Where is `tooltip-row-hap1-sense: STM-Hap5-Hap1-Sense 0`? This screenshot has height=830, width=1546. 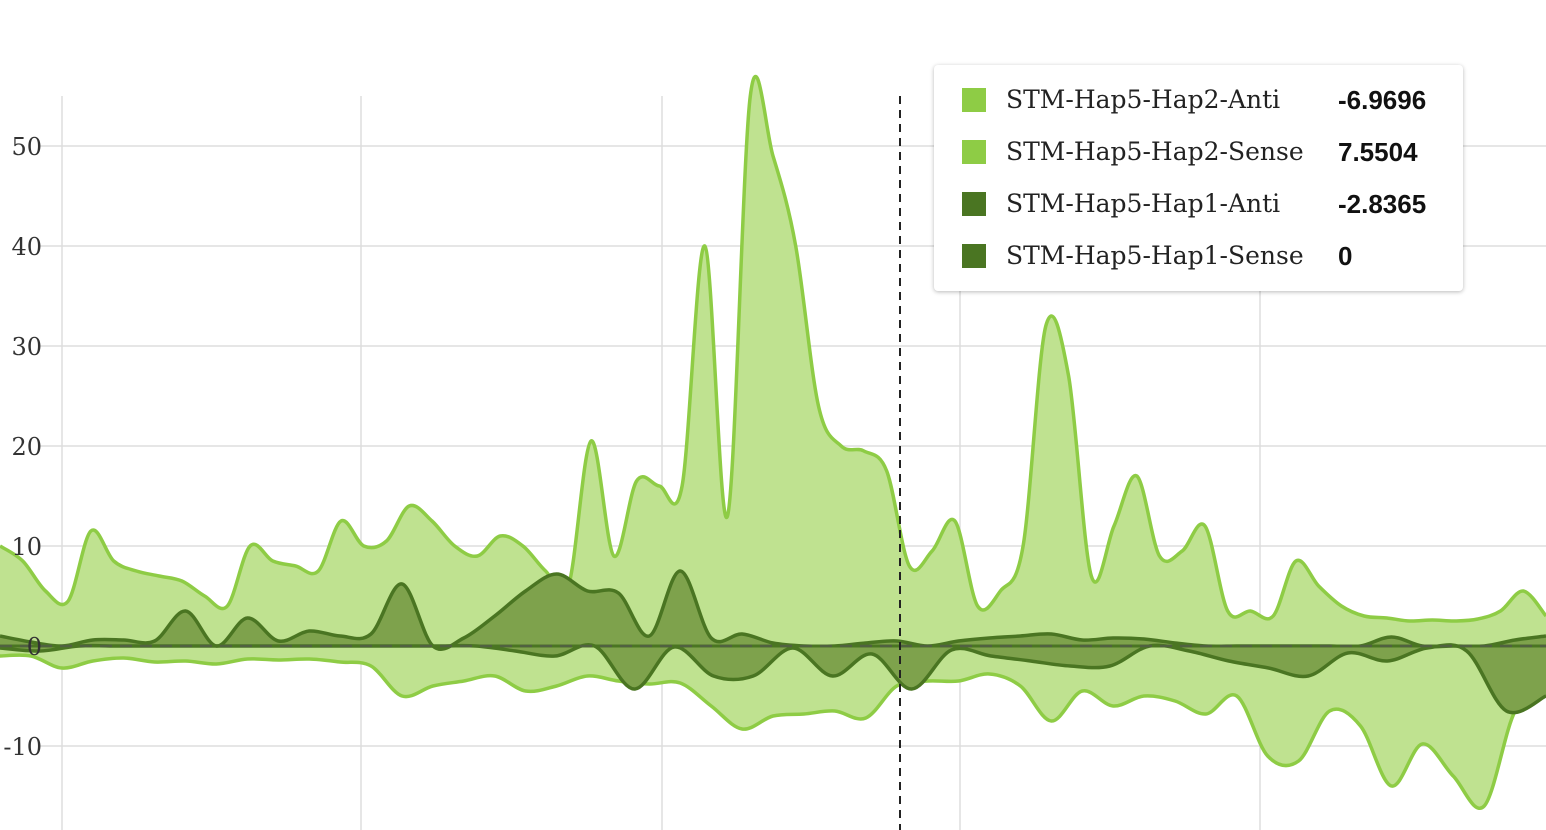 tooltip-row-hap1-sense: STM-Hap5-Hap1-Sense 0 is located at coordinates (1198, 265).